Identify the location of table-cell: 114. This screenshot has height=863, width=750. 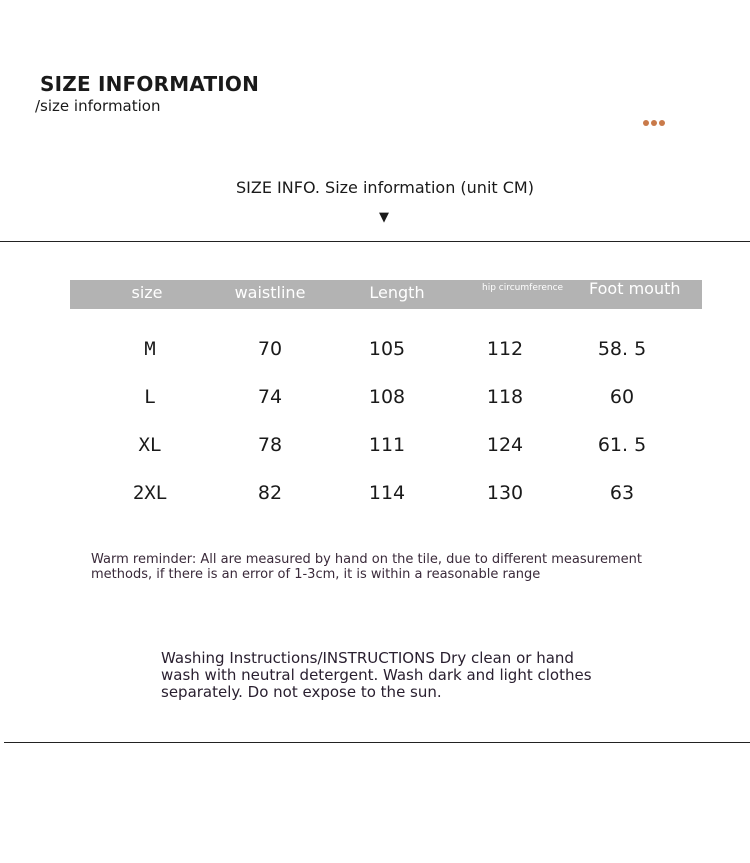
(387, 493).